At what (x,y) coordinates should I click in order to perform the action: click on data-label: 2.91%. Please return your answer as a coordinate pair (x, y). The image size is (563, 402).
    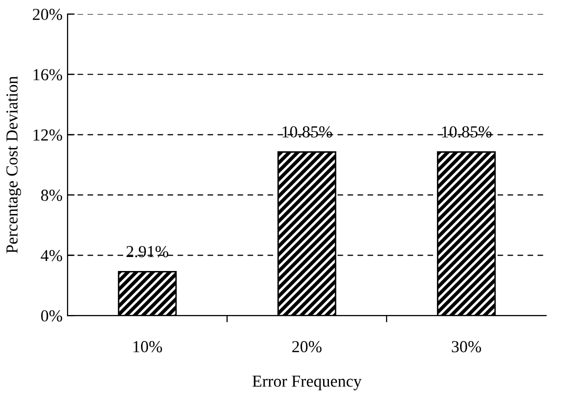
    Looking at the image, I should click on (147, 252).